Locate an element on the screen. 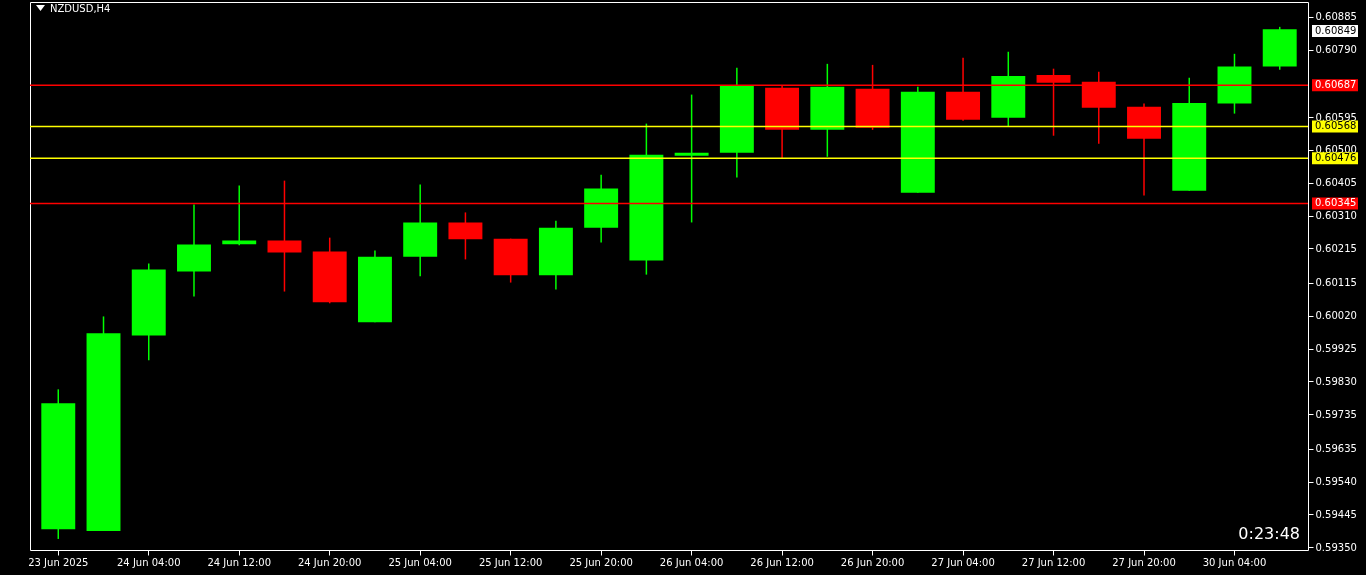  y-tick-label: 0.59925 is located at coordinates (1336, 349).